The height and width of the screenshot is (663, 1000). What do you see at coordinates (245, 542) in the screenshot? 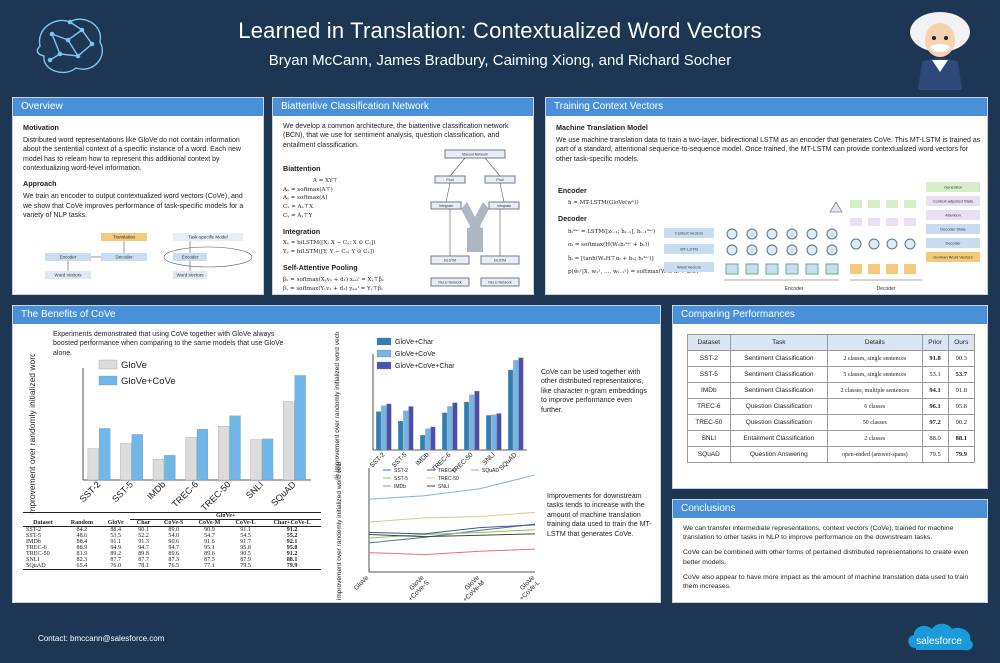
I see `results-cell: 91.7` at bounding box center [245, 542].